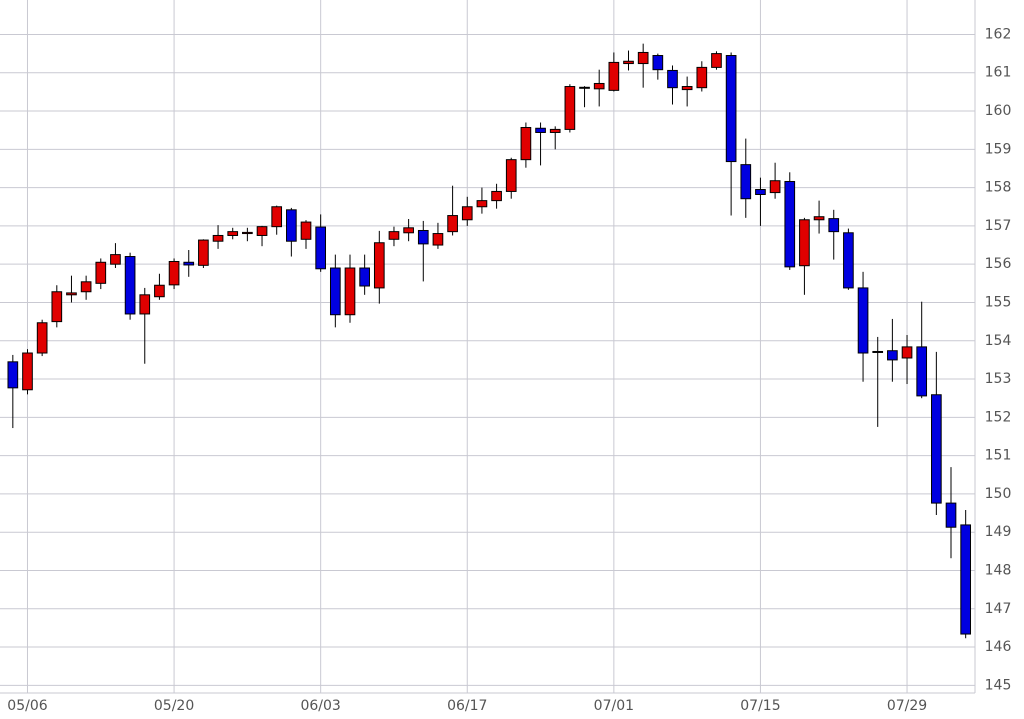 This screenshot has width=1024, height=719. What do you see at coordinates (998, 341) in the screenshot?
I see `y-tick-label: 154` at bounding box center [998, 341].